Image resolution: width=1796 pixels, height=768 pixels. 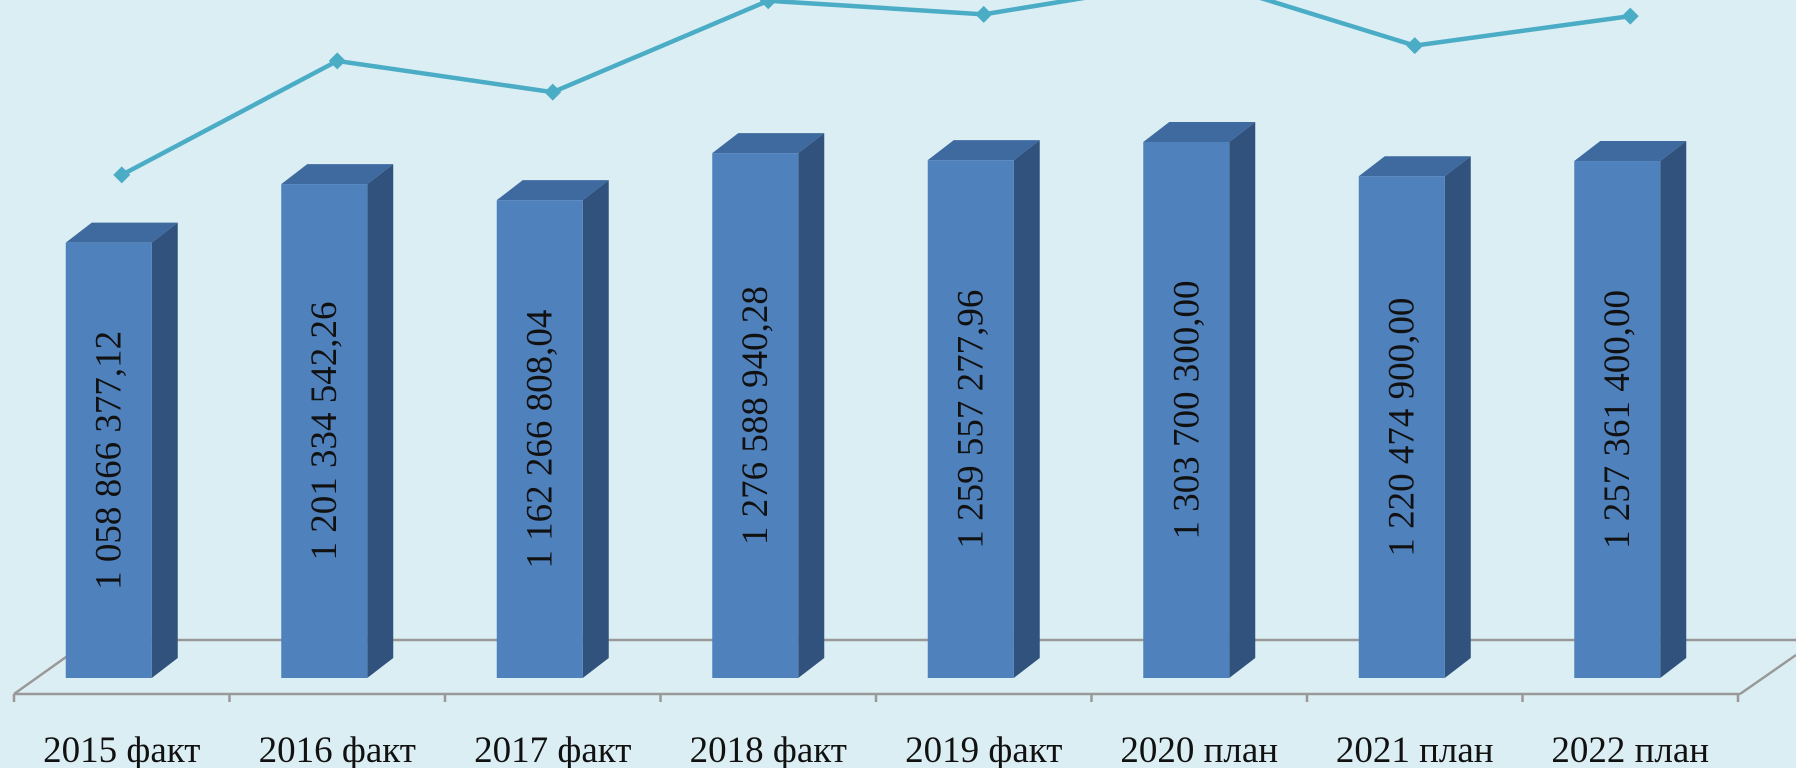 I want to click on category-label: 2022 план, so click(x=1630, y=749).